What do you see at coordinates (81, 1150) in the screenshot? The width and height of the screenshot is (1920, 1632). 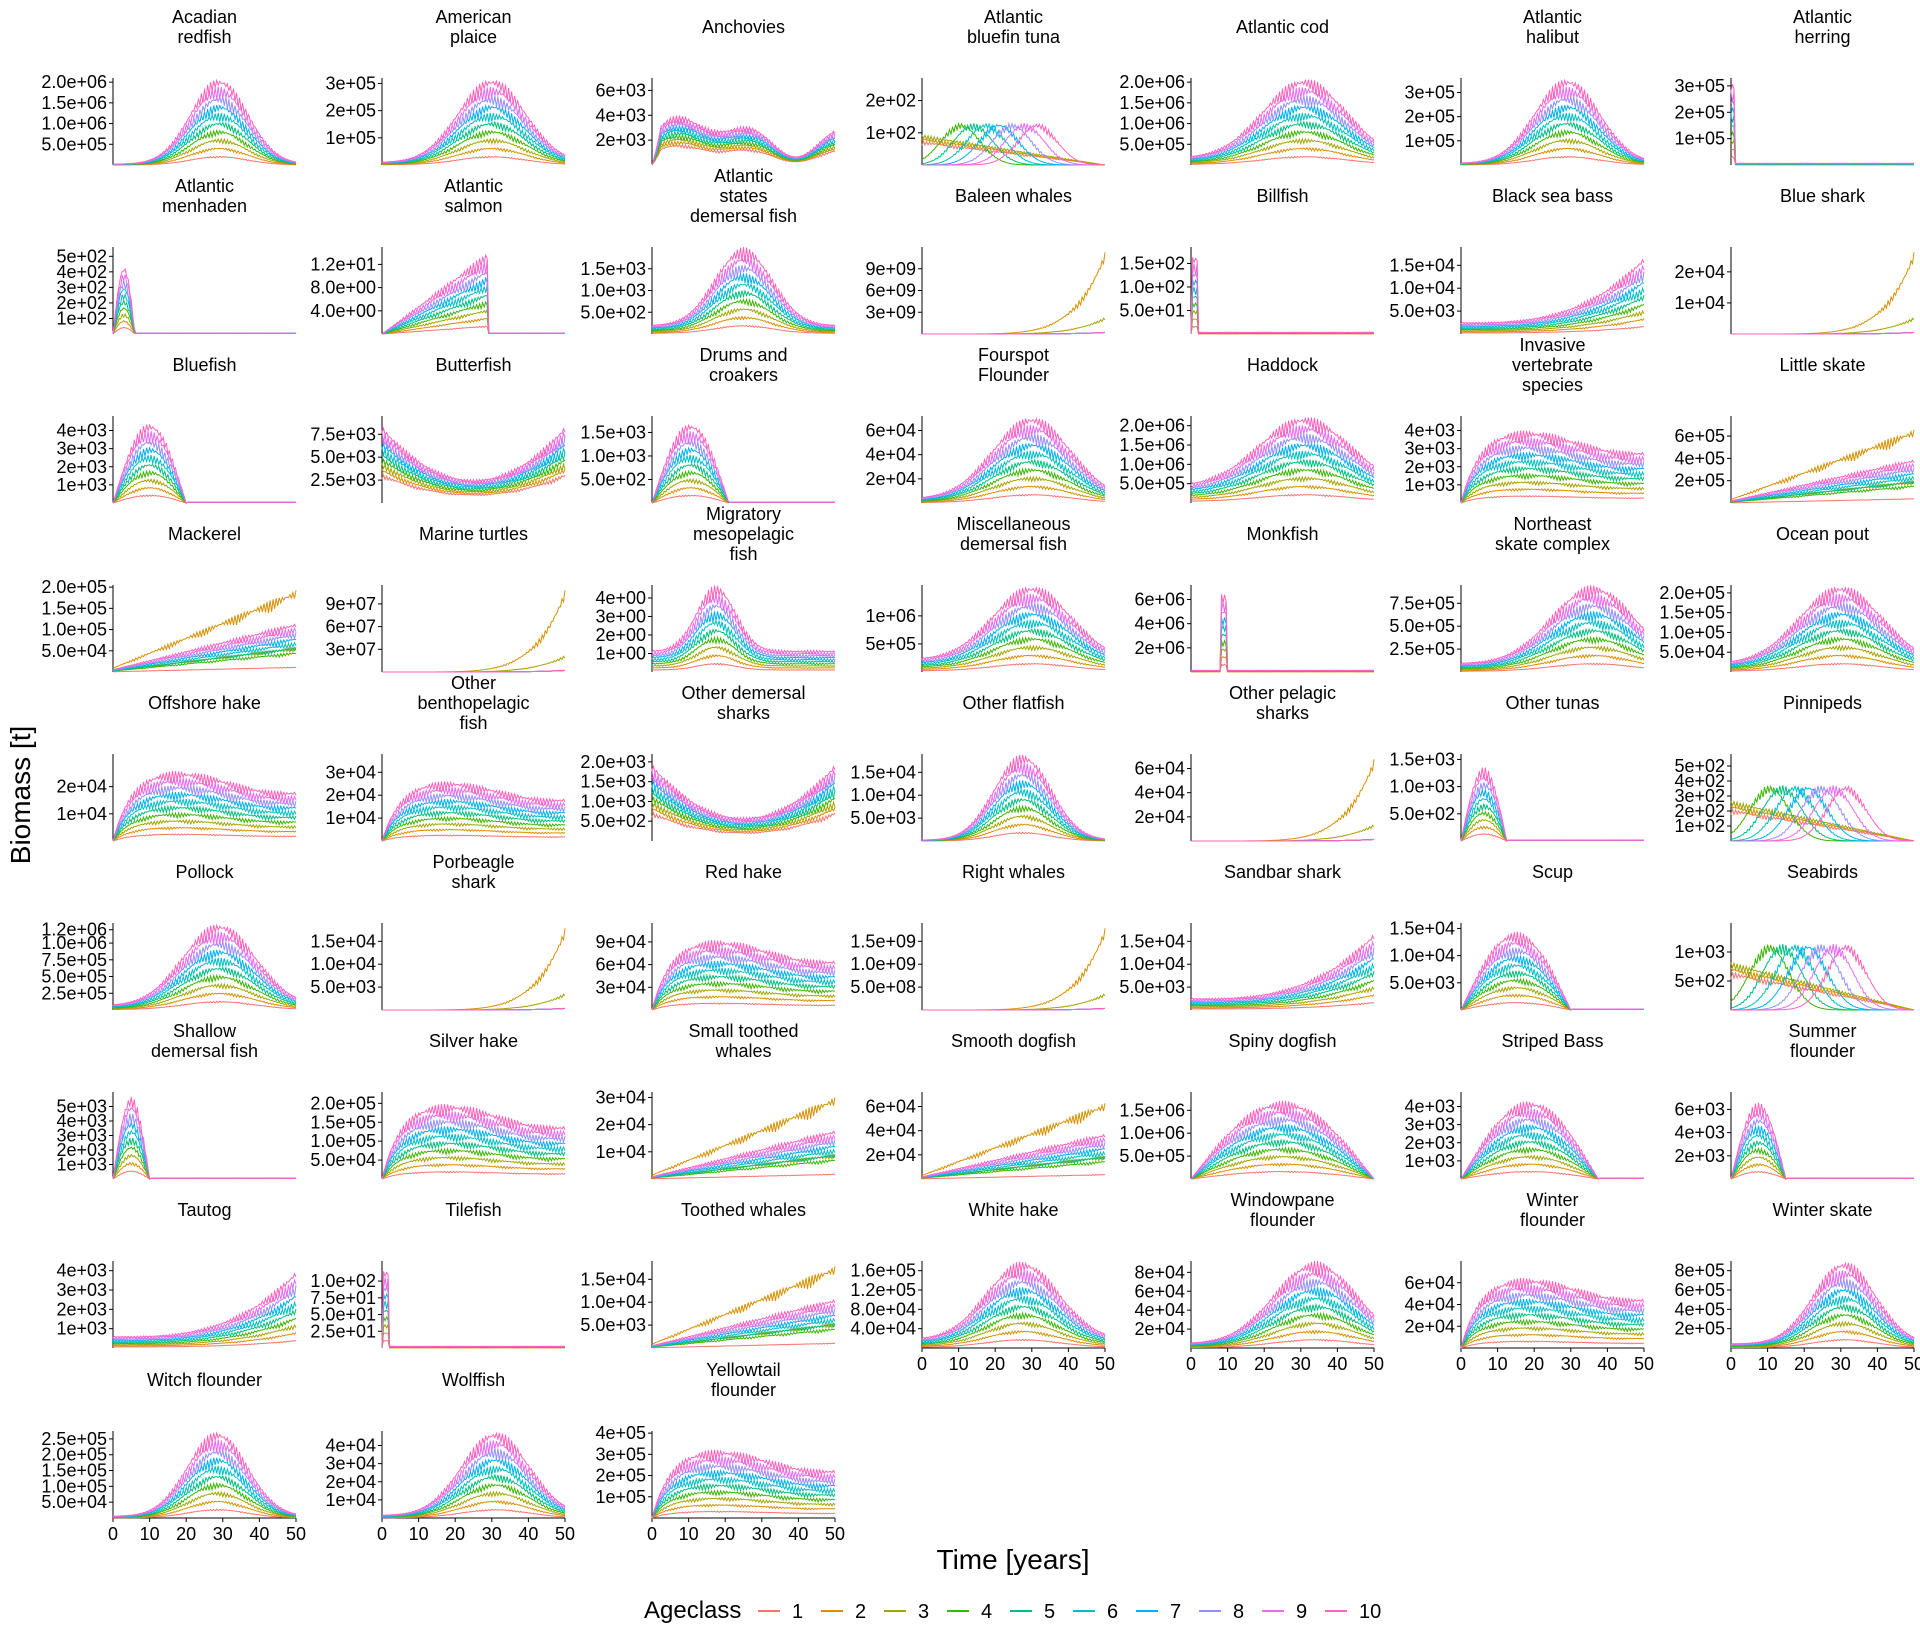 I see `y-tick-label: 2e+03` at bounding box center [81, 1150].